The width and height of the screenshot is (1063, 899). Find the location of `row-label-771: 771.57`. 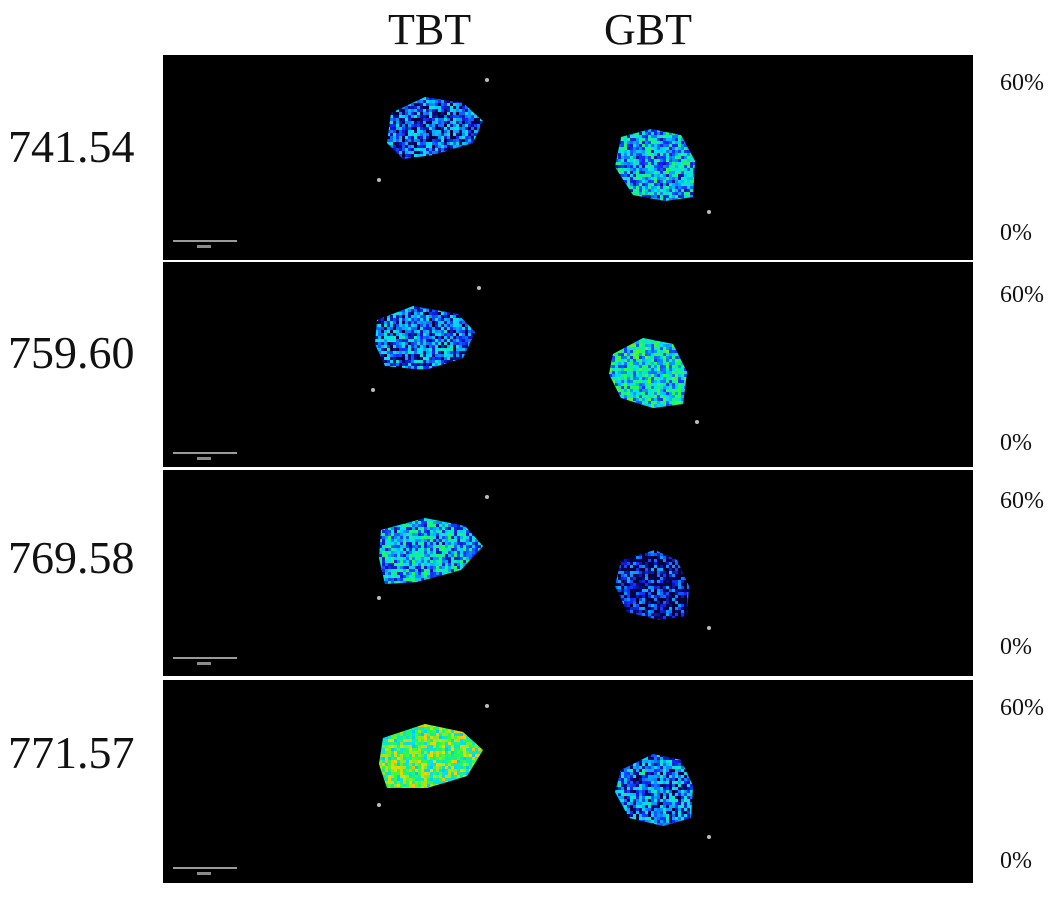

row-label-771: 771.57 is located at coordinates (71, 752).